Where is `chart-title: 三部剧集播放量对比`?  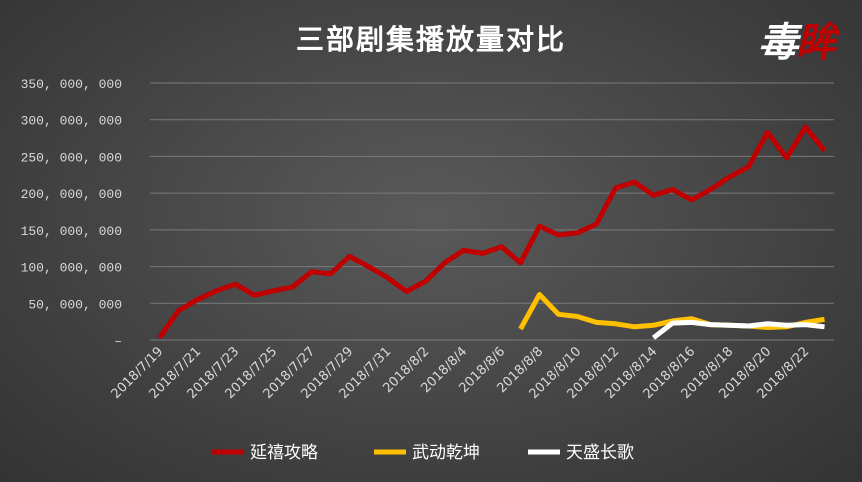
chart-title: 三部剧集播放量对比 is located at coordinates (430, 39).